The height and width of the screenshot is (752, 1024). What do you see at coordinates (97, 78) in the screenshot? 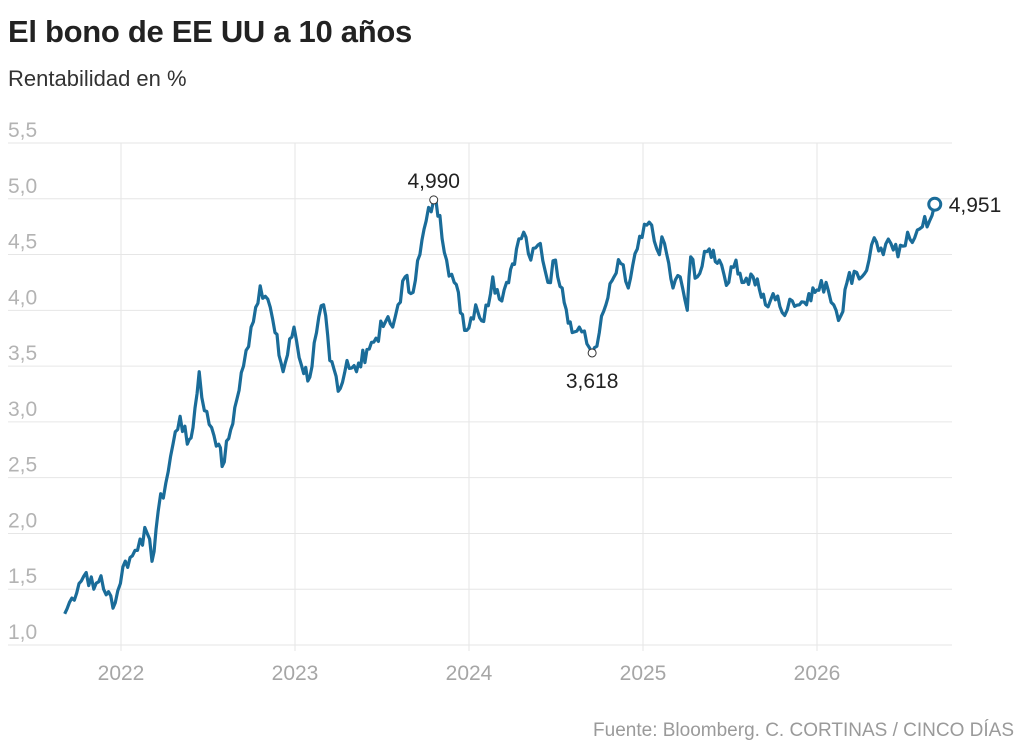
I see `chart-subtitle: Rentabilidad en %` at bounding box center [97, 78].